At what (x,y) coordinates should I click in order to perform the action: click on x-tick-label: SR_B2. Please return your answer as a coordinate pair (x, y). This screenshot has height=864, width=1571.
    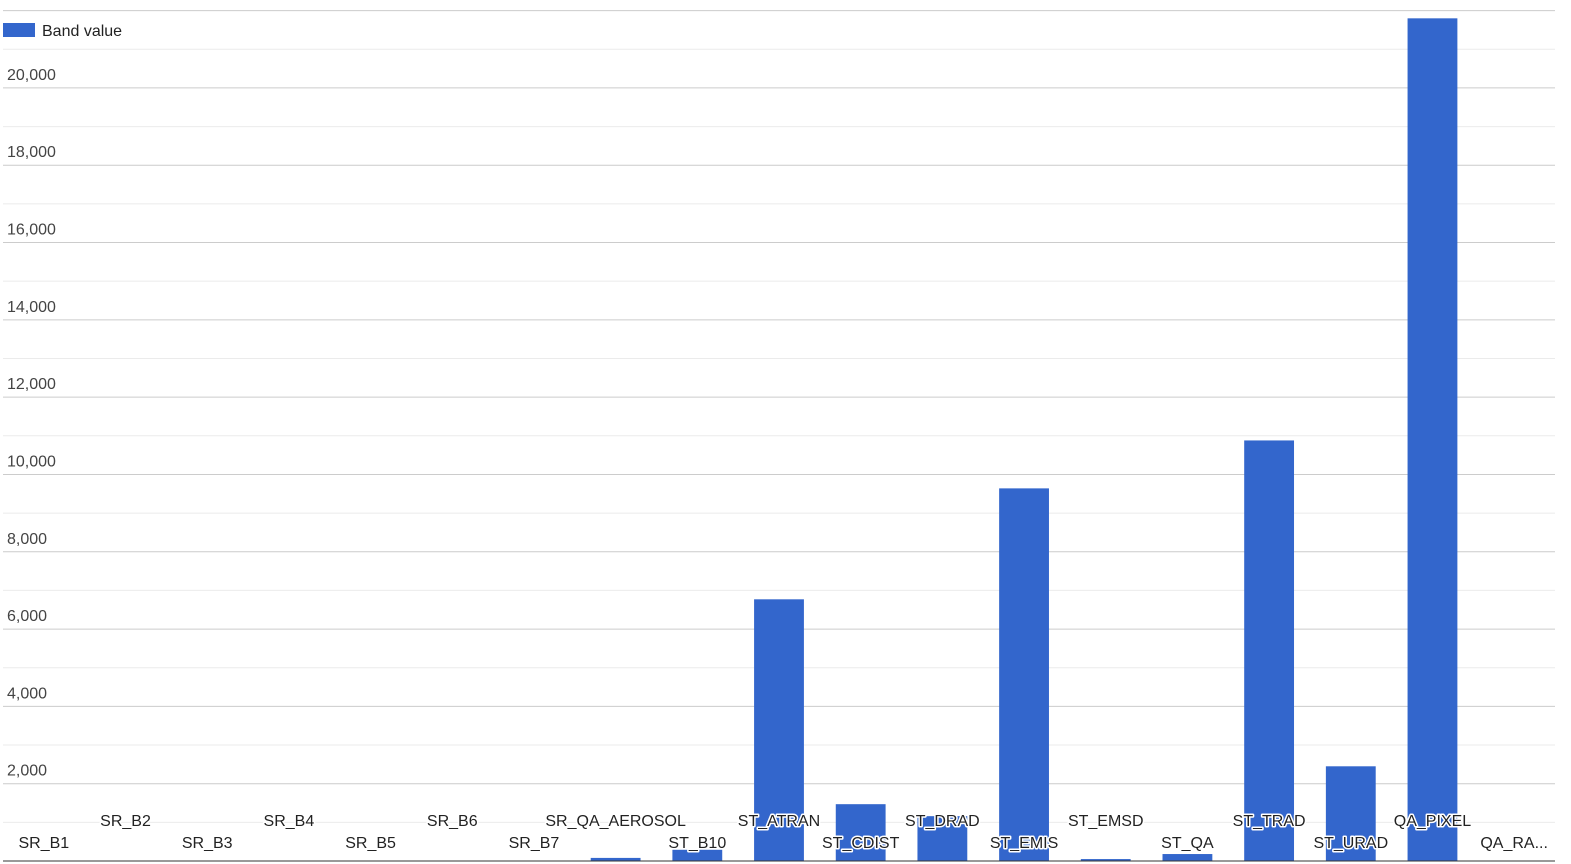
    Looking at the image, I should click on (125, 821).